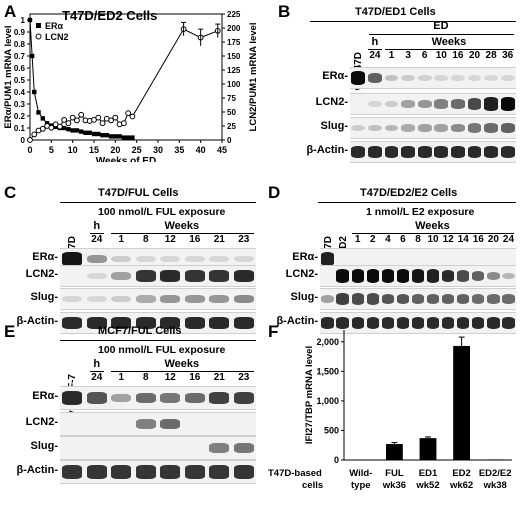 Image resolution: width=520 pixels, height=505 pixels. Describe the element at coordinates (331, 430) in the screenshot. I see `y-tick-label: 500` at that location.